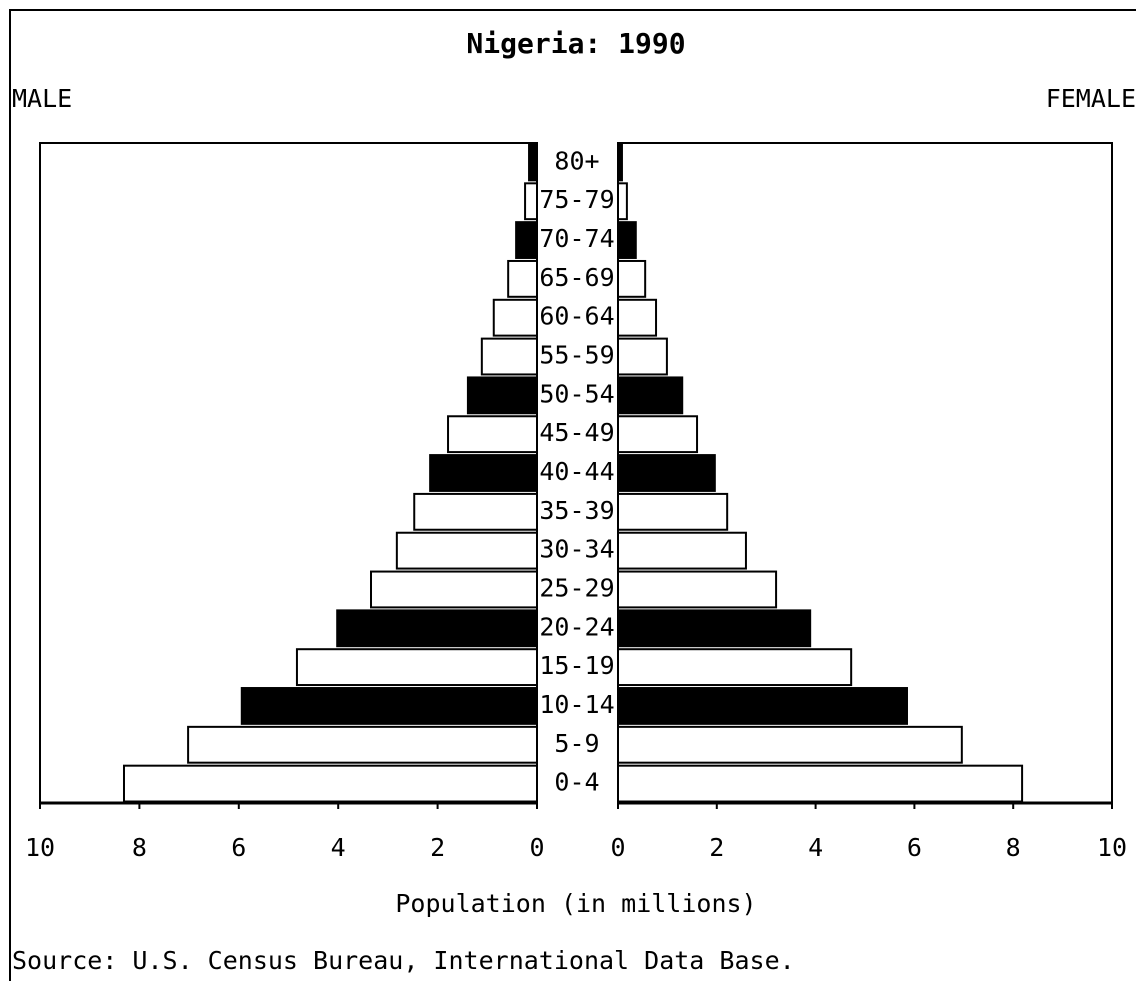 The image size is (1136, 981). I want to click on age-label: 80+, so click(576, 160).